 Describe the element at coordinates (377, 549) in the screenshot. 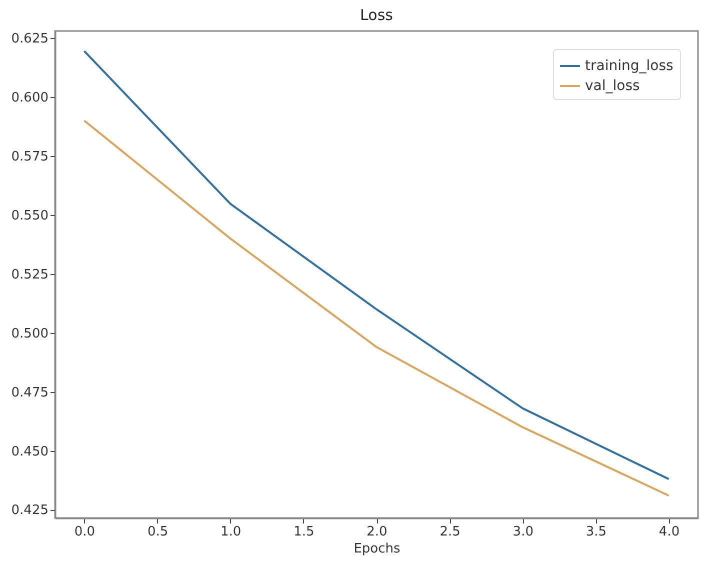

I see `x-axis-title: Epochs` at that location.